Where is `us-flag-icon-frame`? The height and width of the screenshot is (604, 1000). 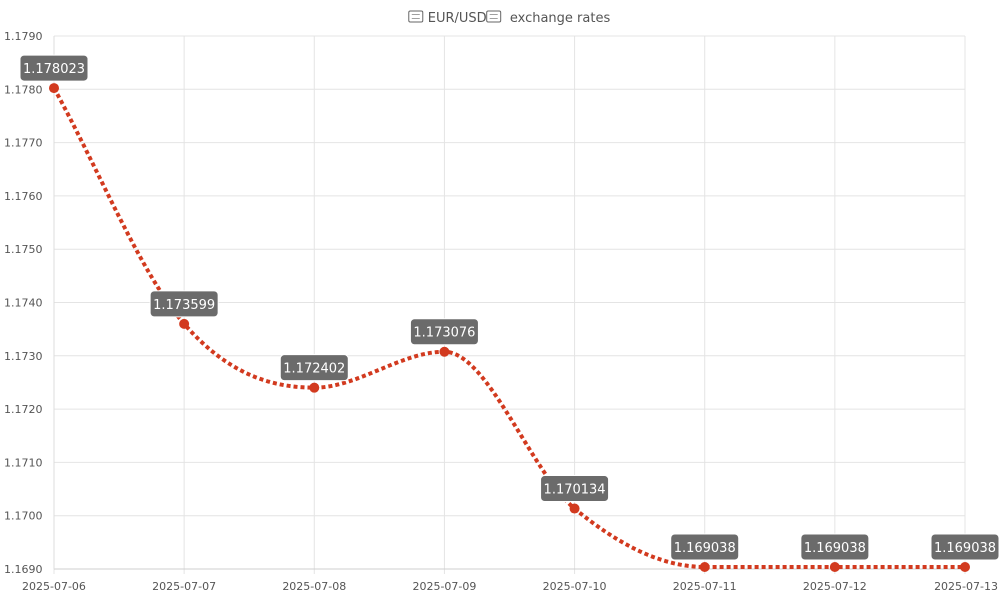 us-flag-icon-frame is located at coordinates (494, 16).